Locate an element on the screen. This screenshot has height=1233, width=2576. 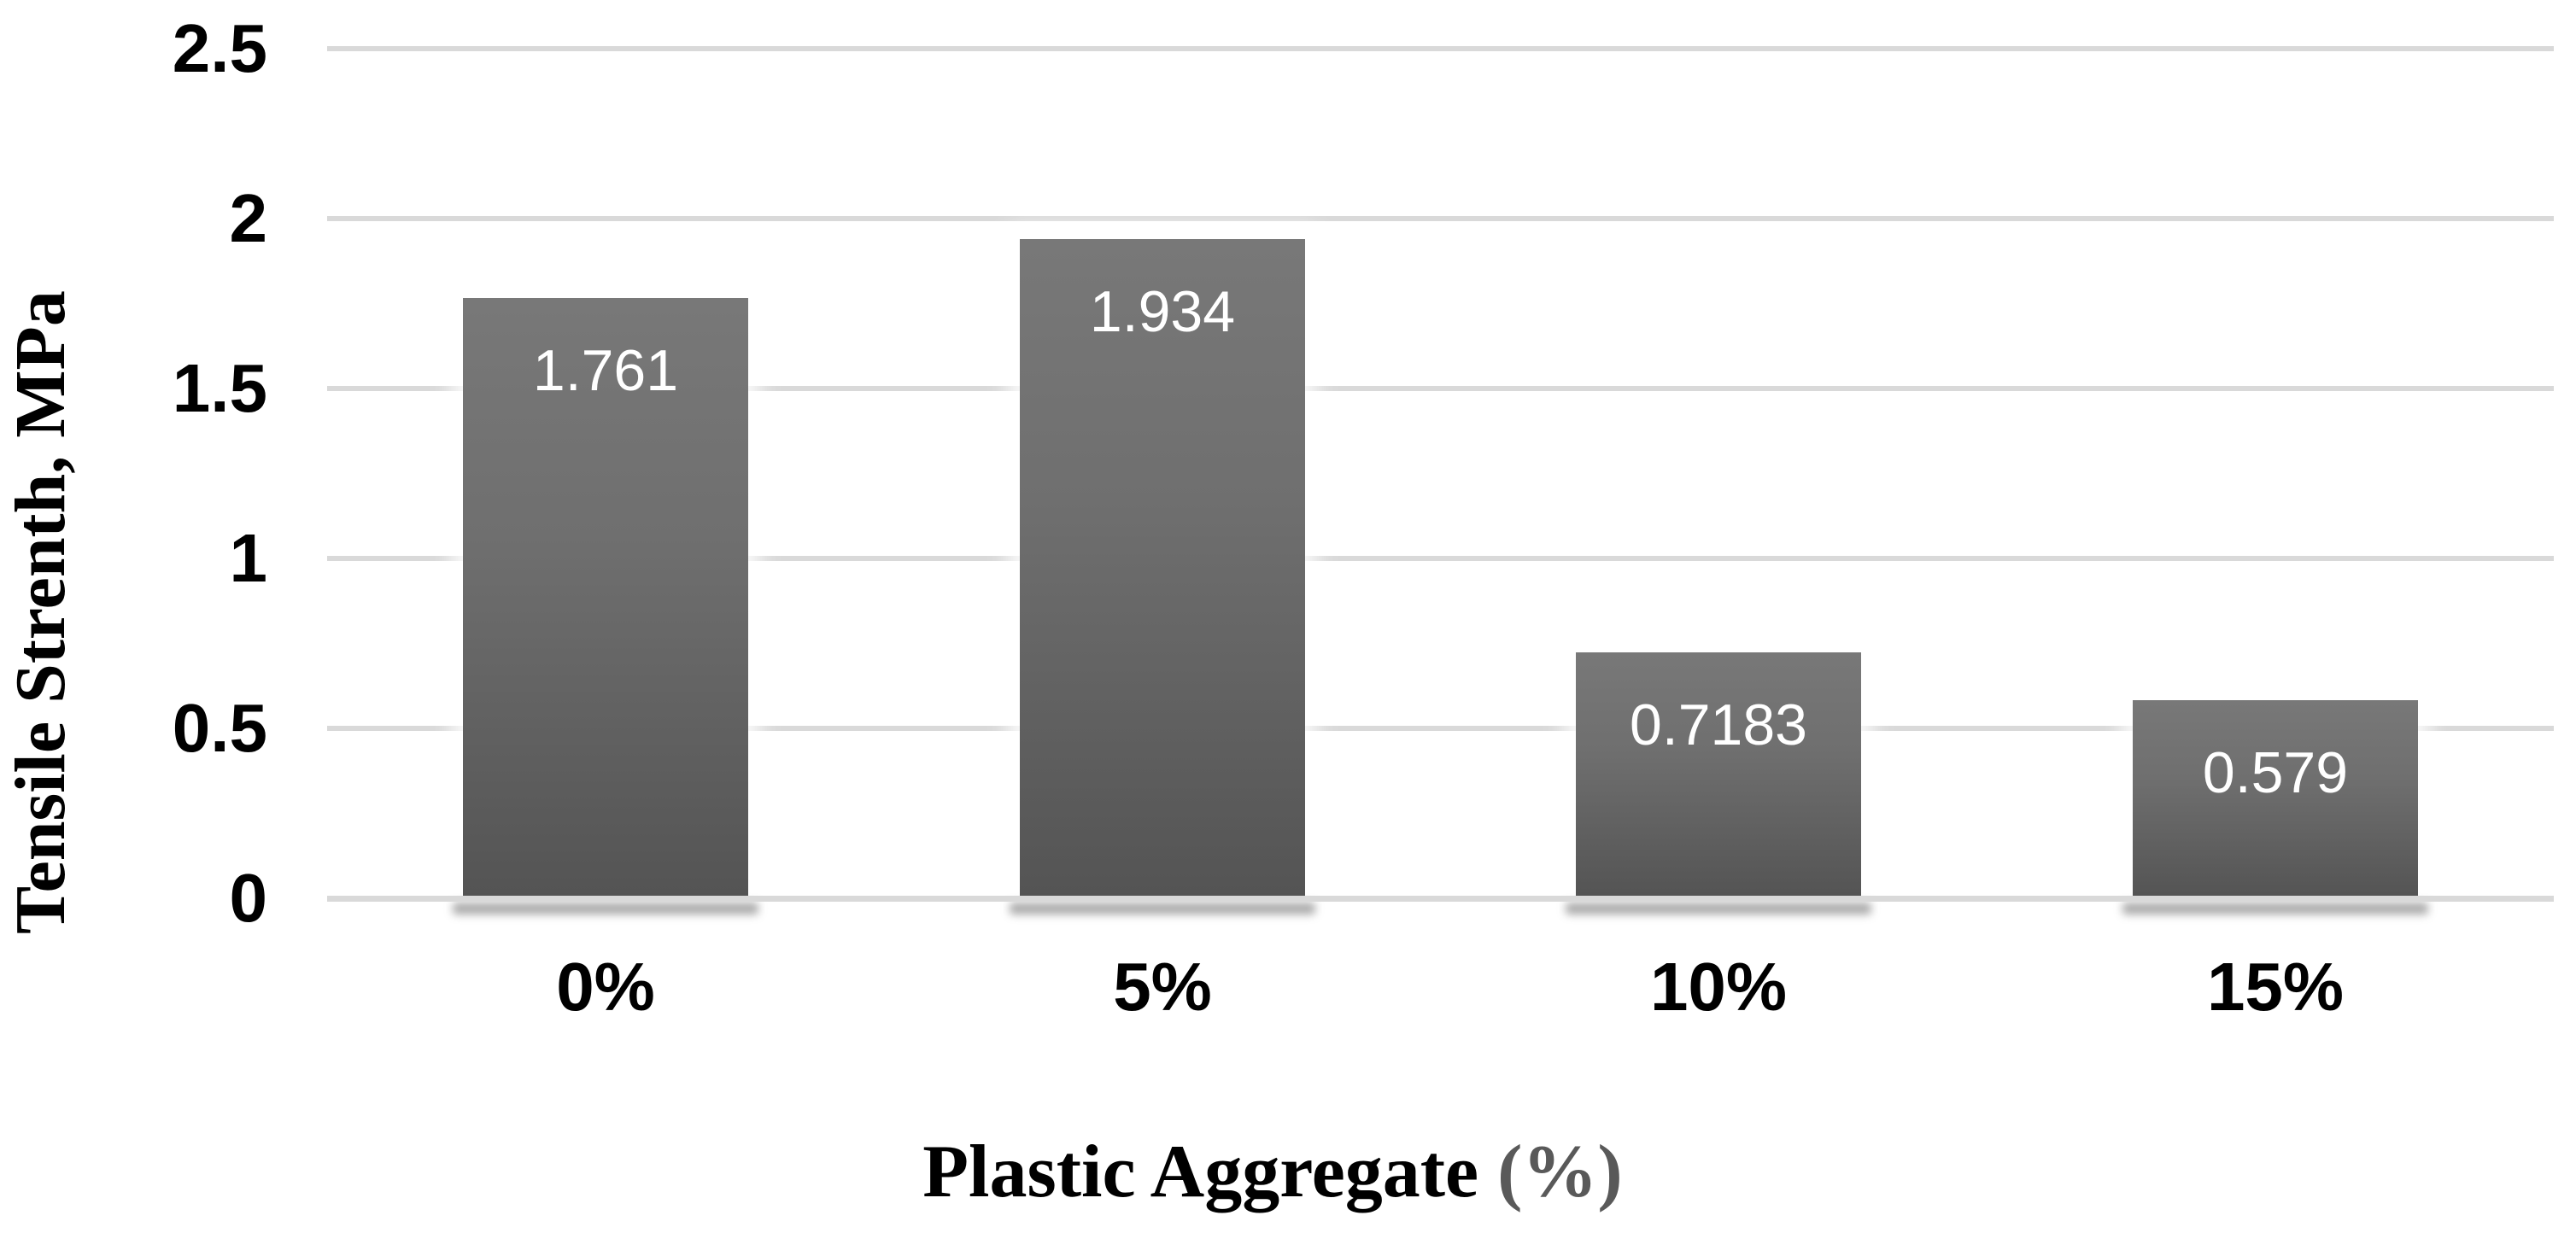
x-tick-label: 10% is located at coordinates (1718, 987).